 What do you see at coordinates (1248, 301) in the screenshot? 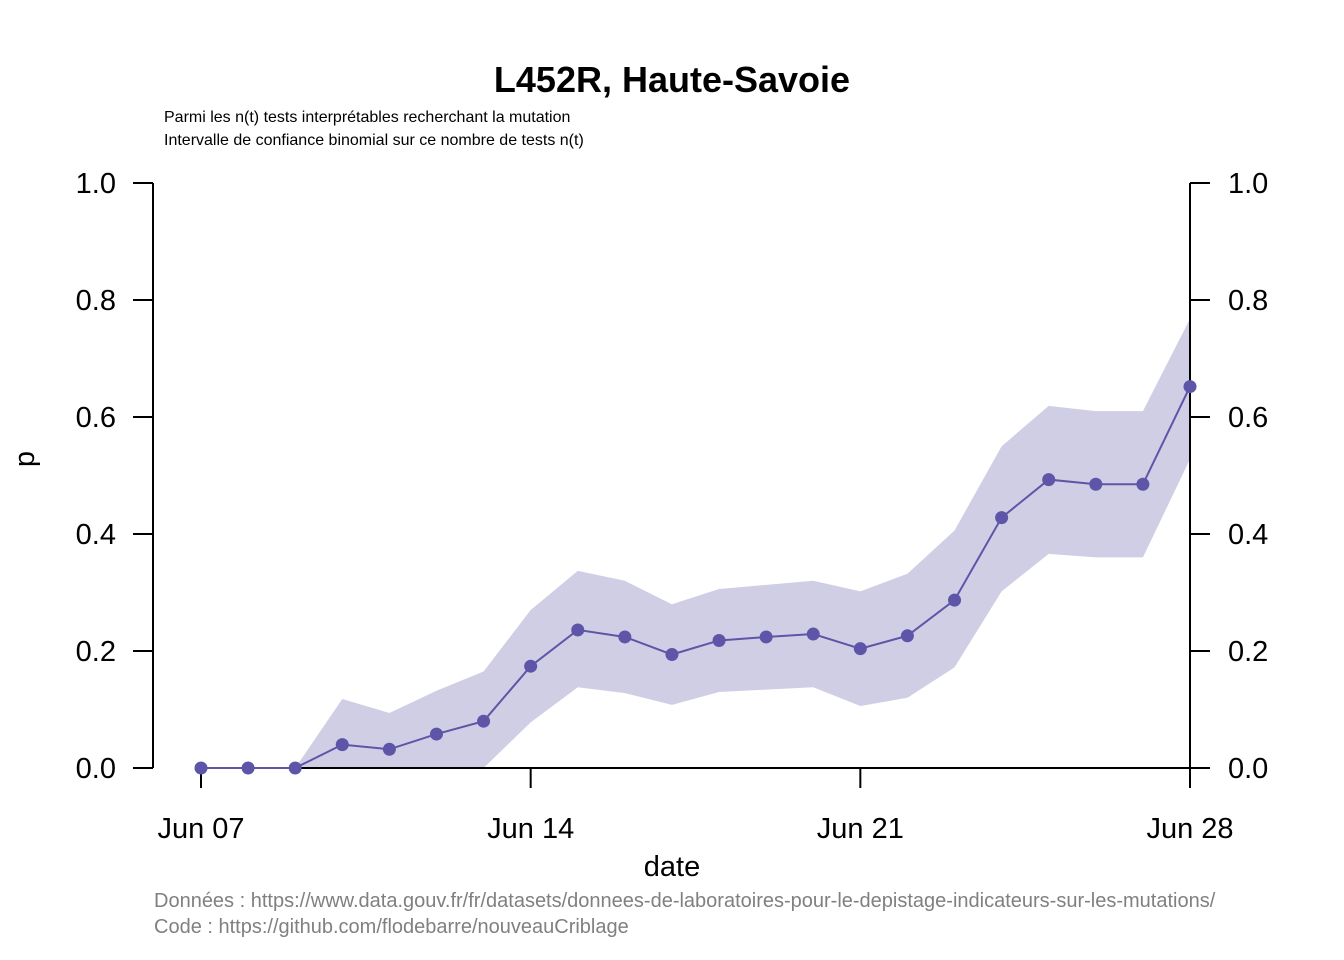
I see `y-tick-label-right: 0.8` at bounding box center [1248, 301].